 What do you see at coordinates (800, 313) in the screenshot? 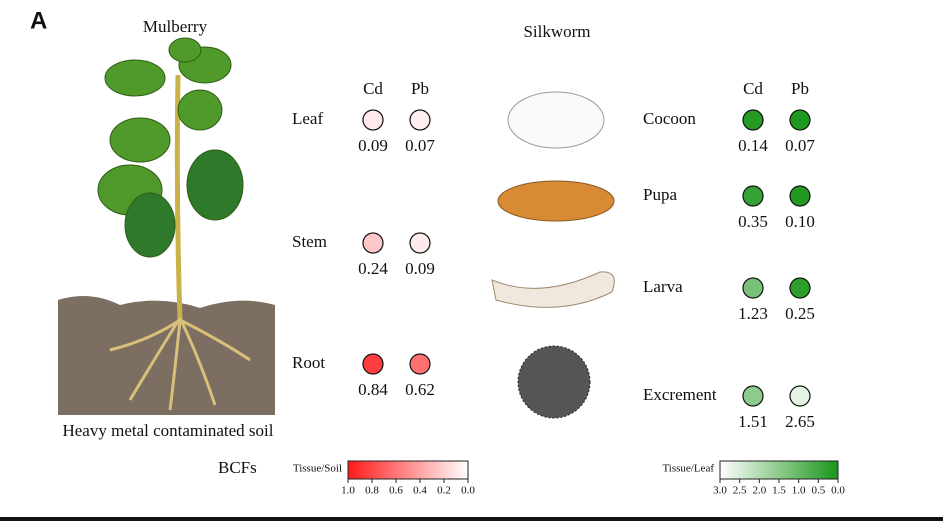
I see `bcf-value: 0.25` at bounding box center [800, 313].